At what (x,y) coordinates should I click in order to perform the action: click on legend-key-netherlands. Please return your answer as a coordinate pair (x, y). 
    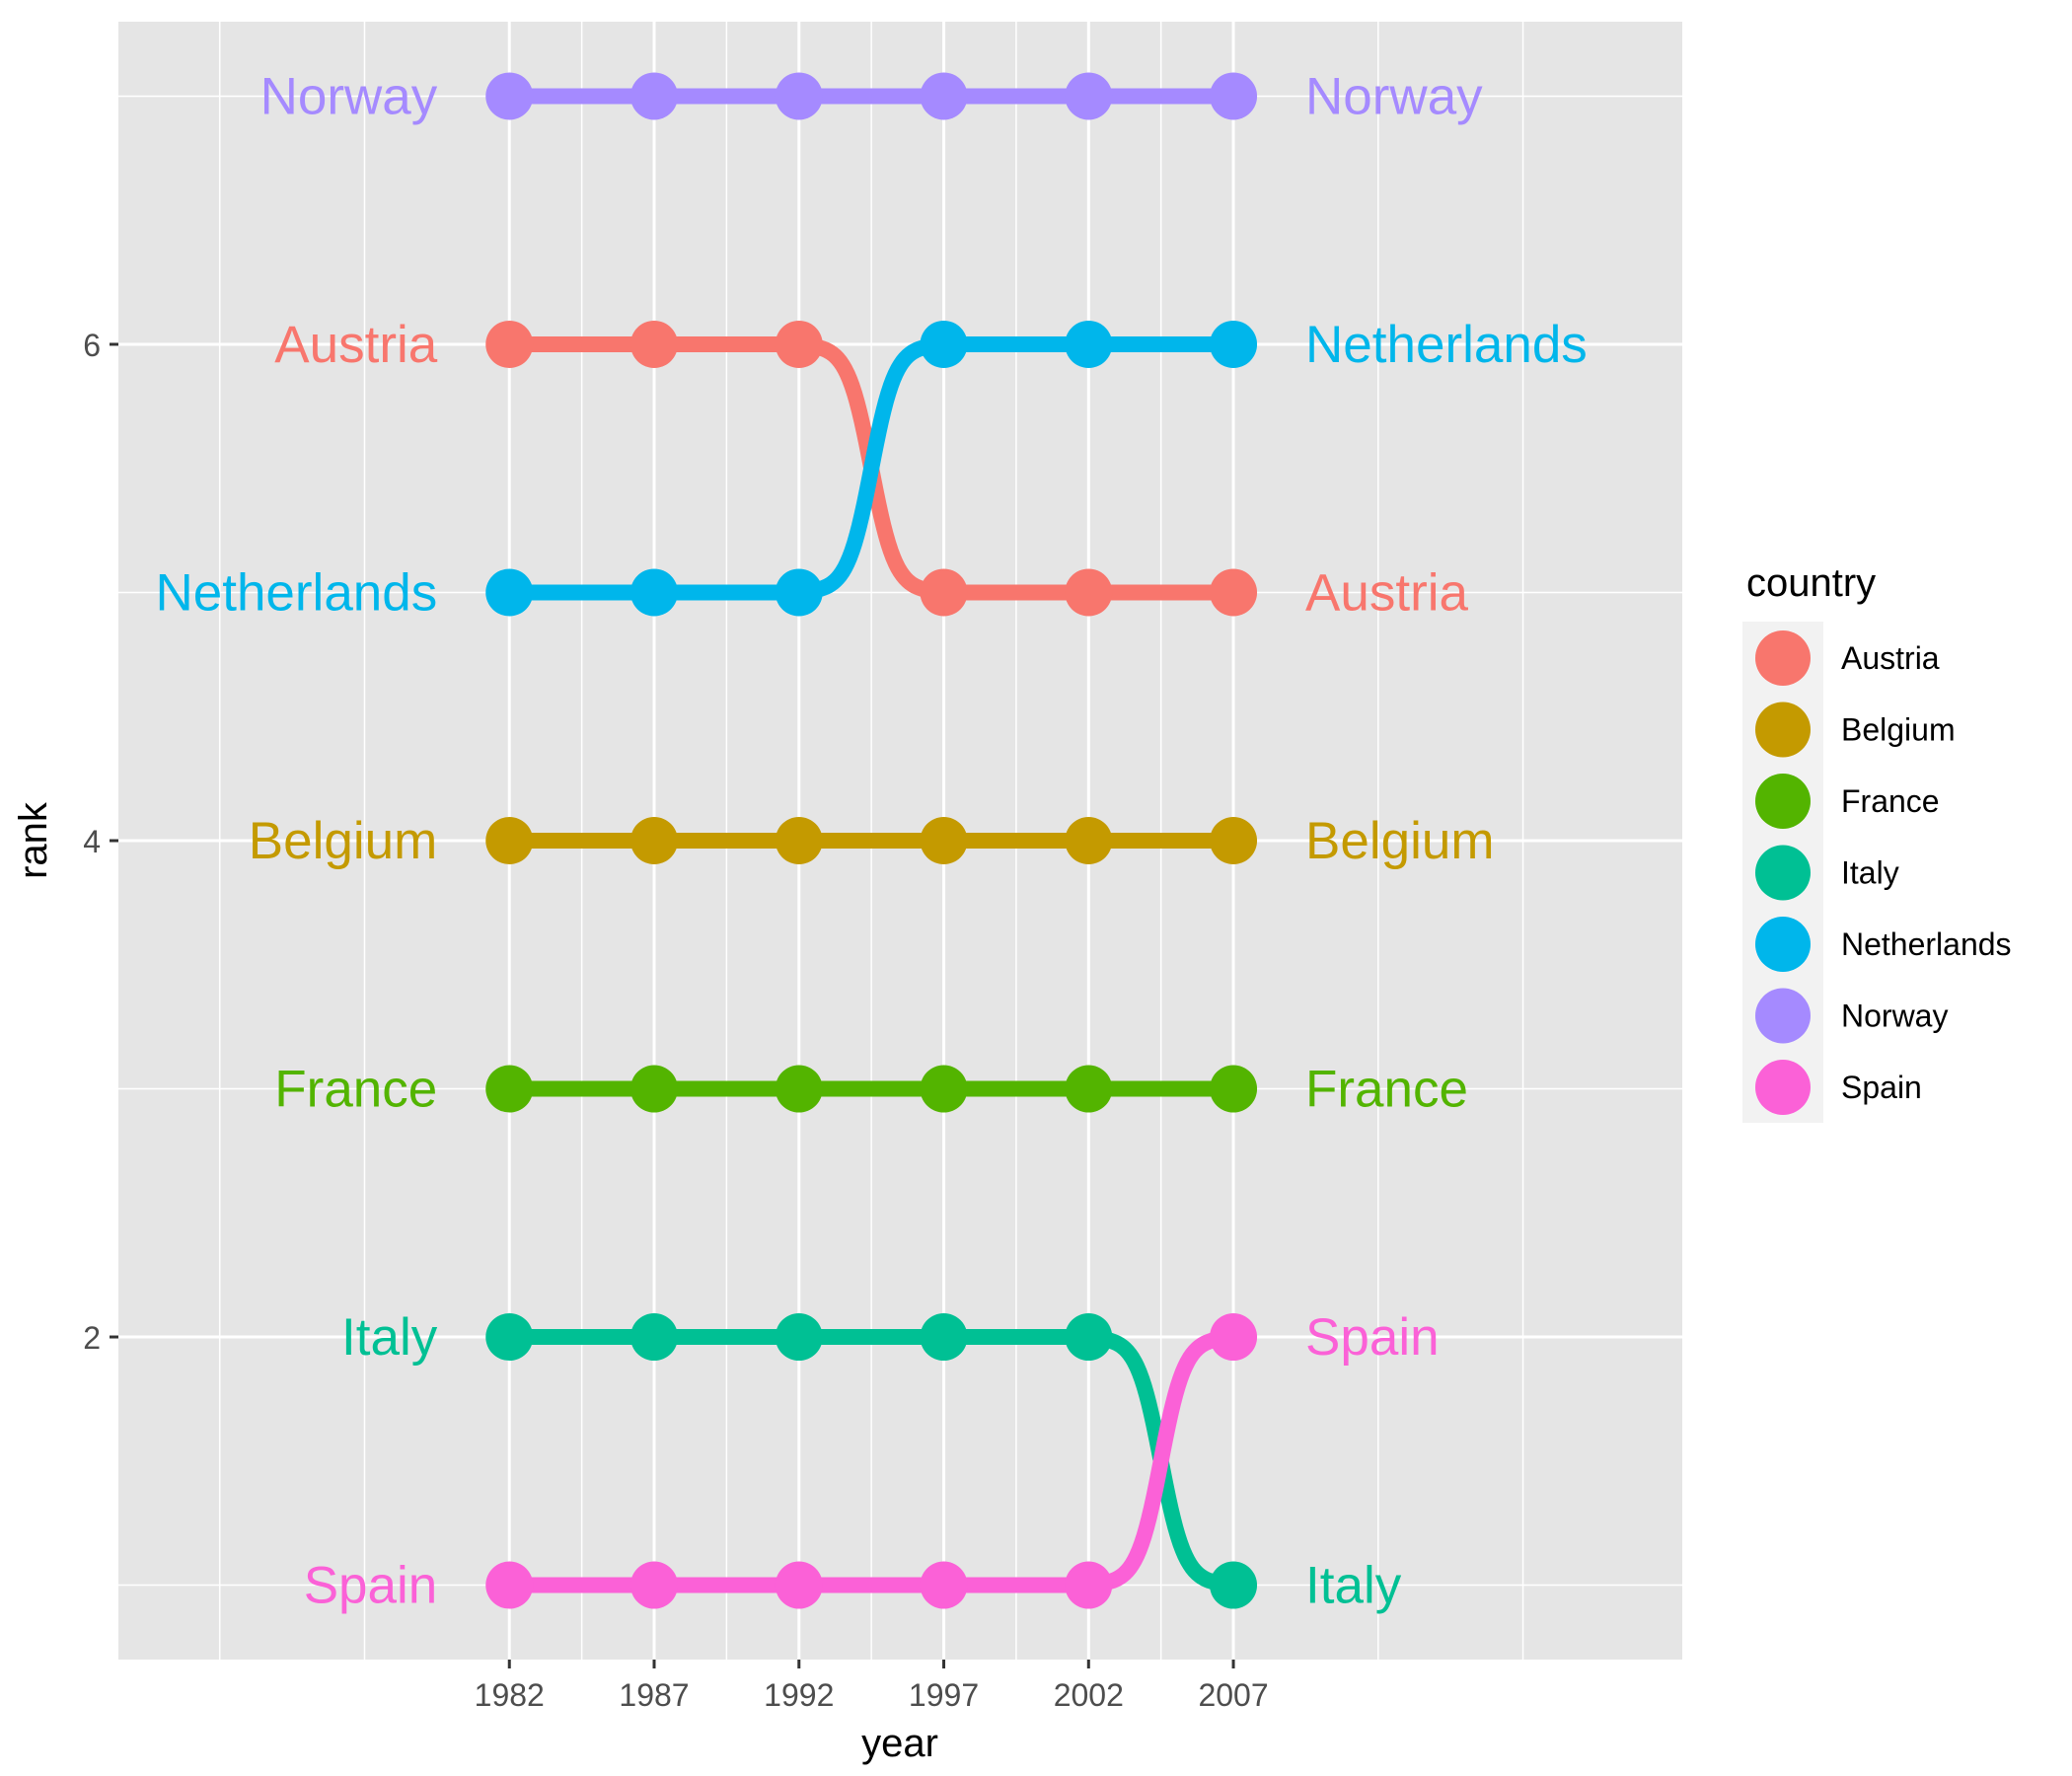
    Looking at the image, I should click on (1783, 944).